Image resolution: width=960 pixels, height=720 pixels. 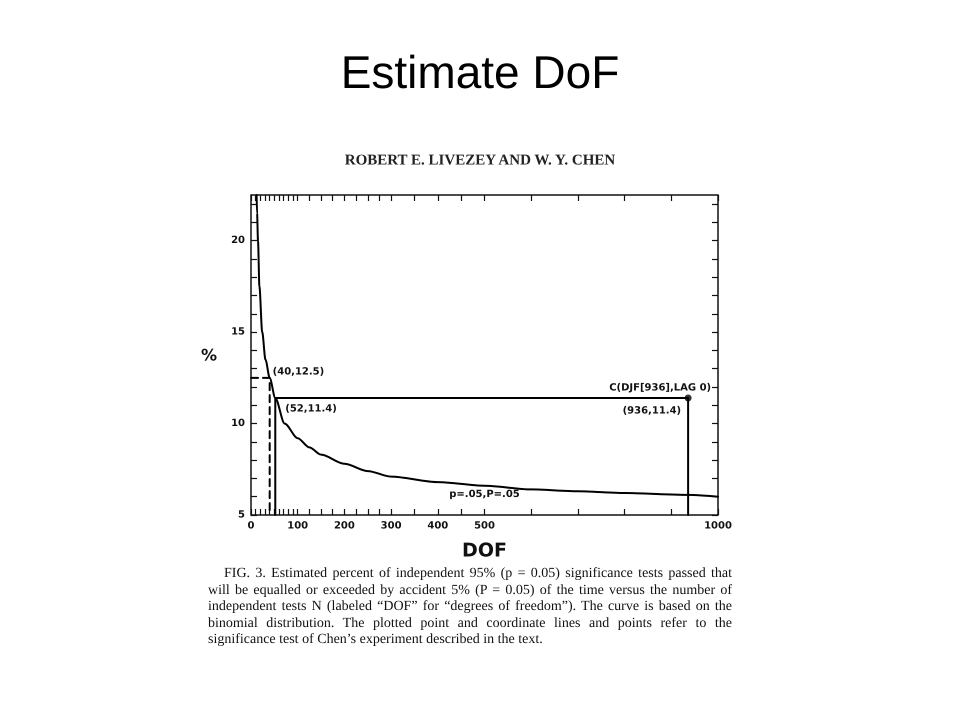 I want to click on x-tick-label: 0, so click(x=251, y=526).